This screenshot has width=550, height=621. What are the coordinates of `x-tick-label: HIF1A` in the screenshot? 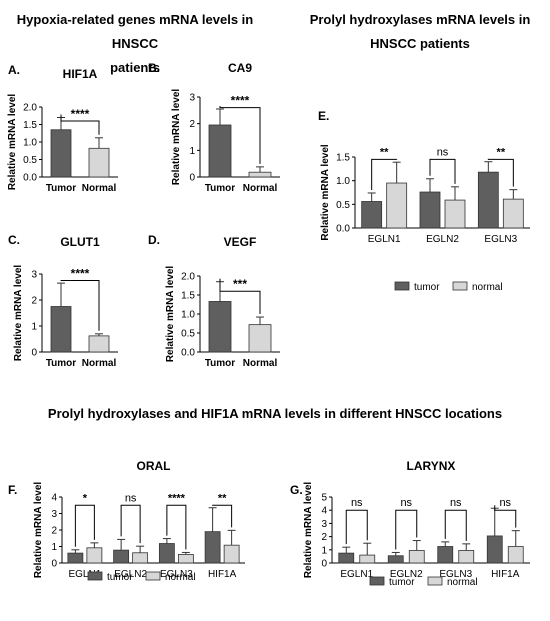 It's located at (505, 574).